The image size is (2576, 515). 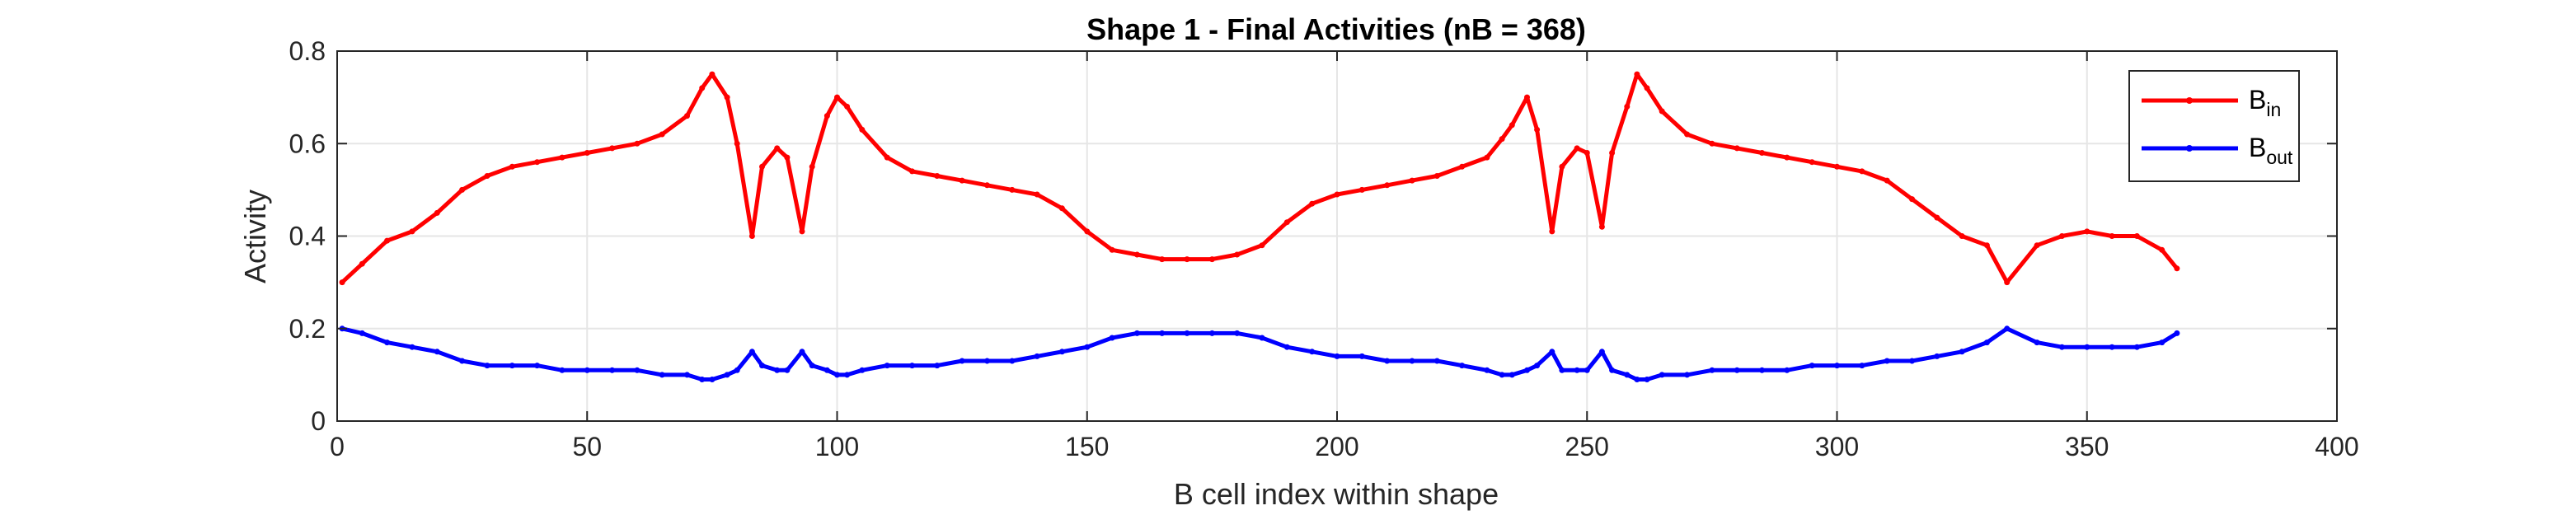 I want to click on y-tick-label: 0.4, so click(x=307, y=236).